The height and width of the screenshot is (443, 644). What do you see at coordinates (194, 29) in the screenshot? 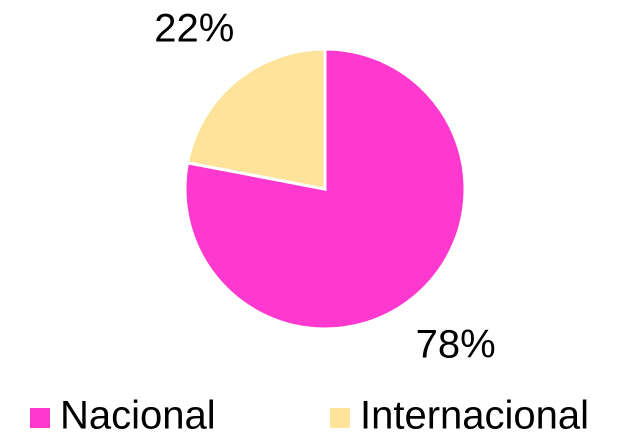
I see `data-label: 22%` at bounding box center [194, 29].